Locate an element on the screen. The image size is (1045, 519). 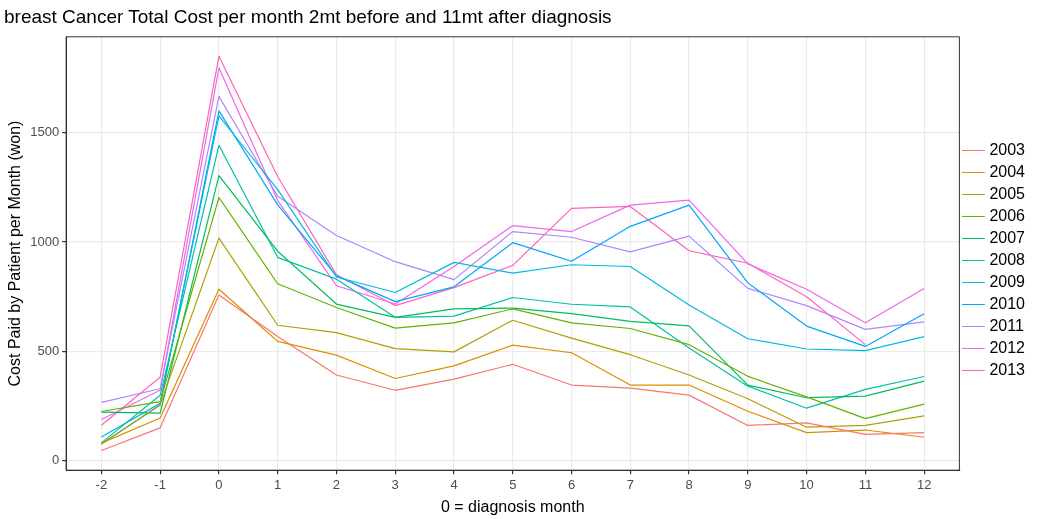
x-axis-title: 0 = diagnosis month is located at coordinates (512, 506).